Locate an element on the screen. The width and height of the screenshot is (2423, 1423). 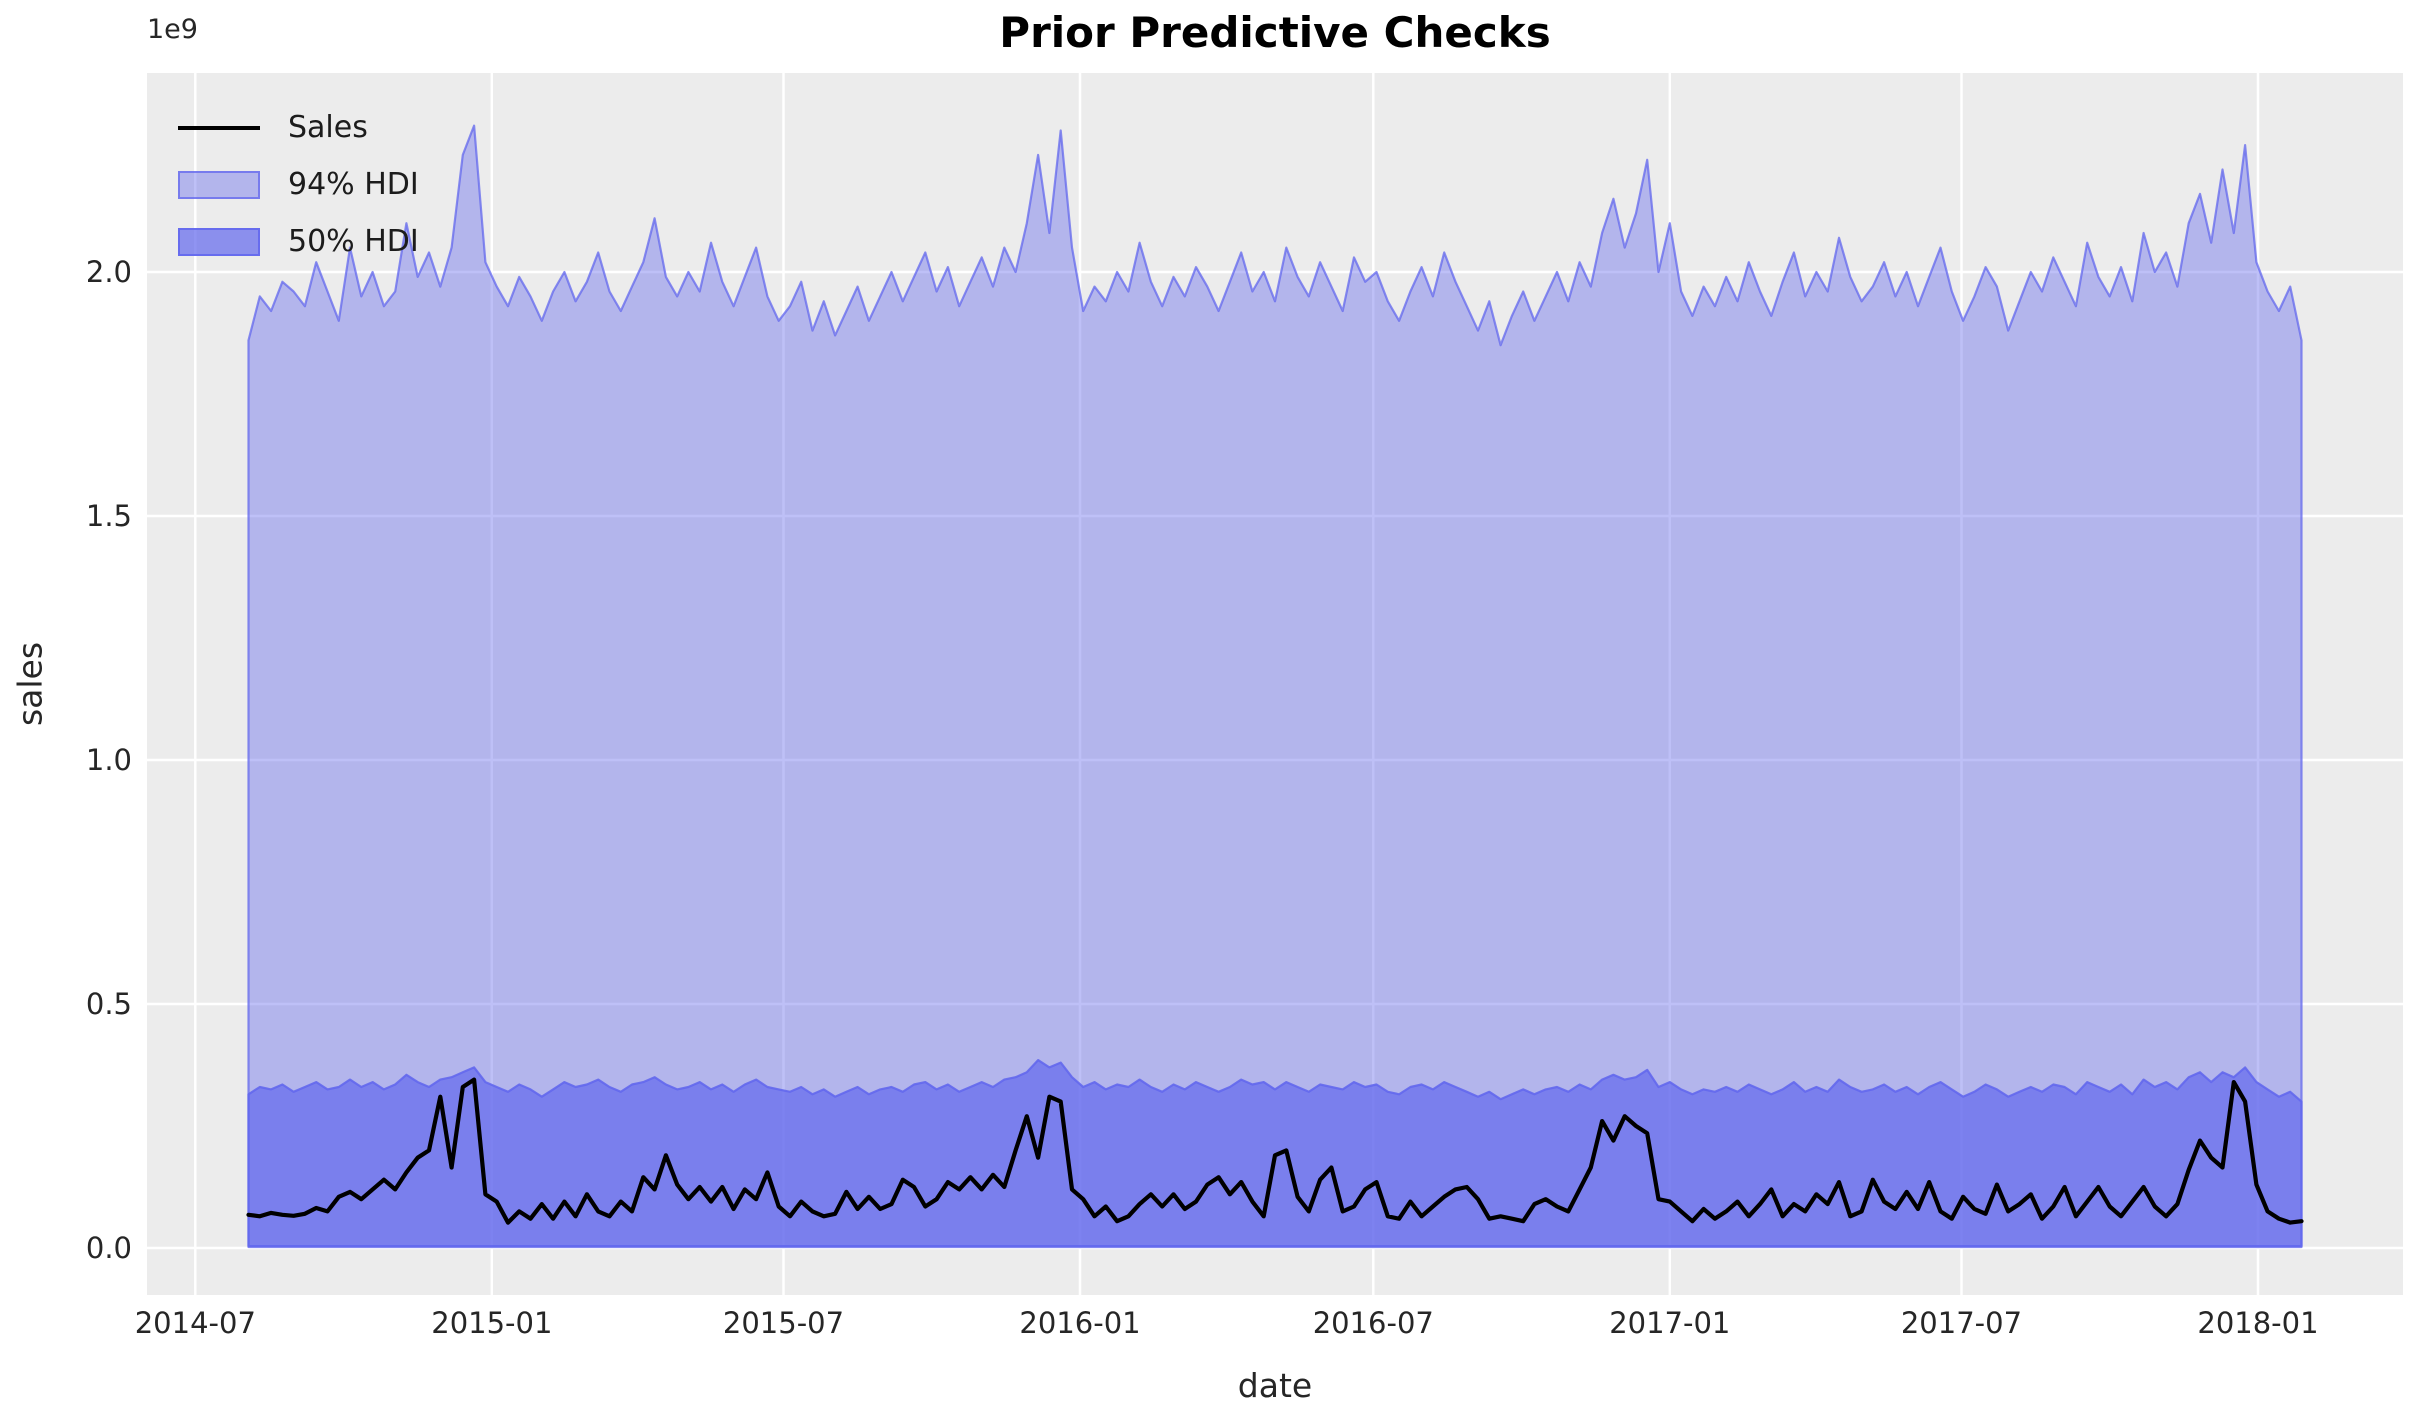
x-tick-label-2015-07: 2015-07 is located at coordinates (783, 1323).